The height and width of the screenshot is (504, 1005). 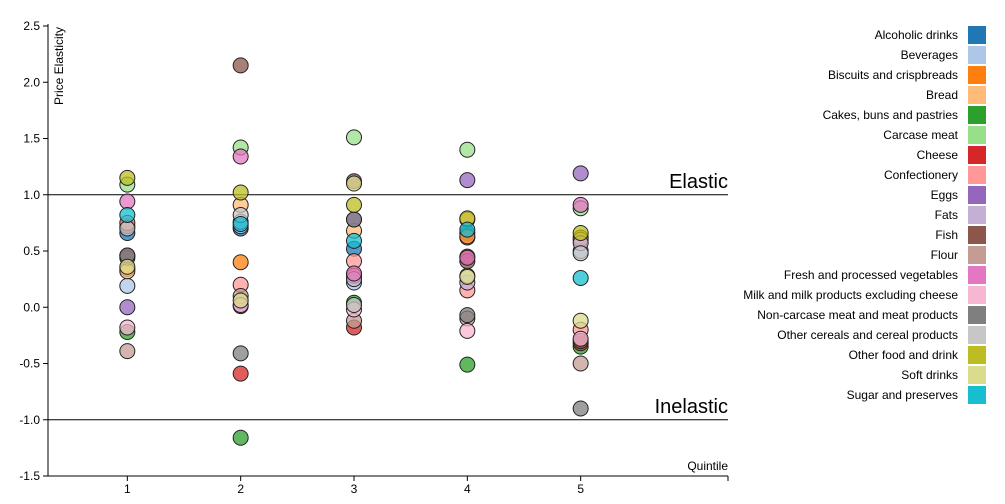 I want to click on y-tick-label: -1.5, so click(x=29, y=476).